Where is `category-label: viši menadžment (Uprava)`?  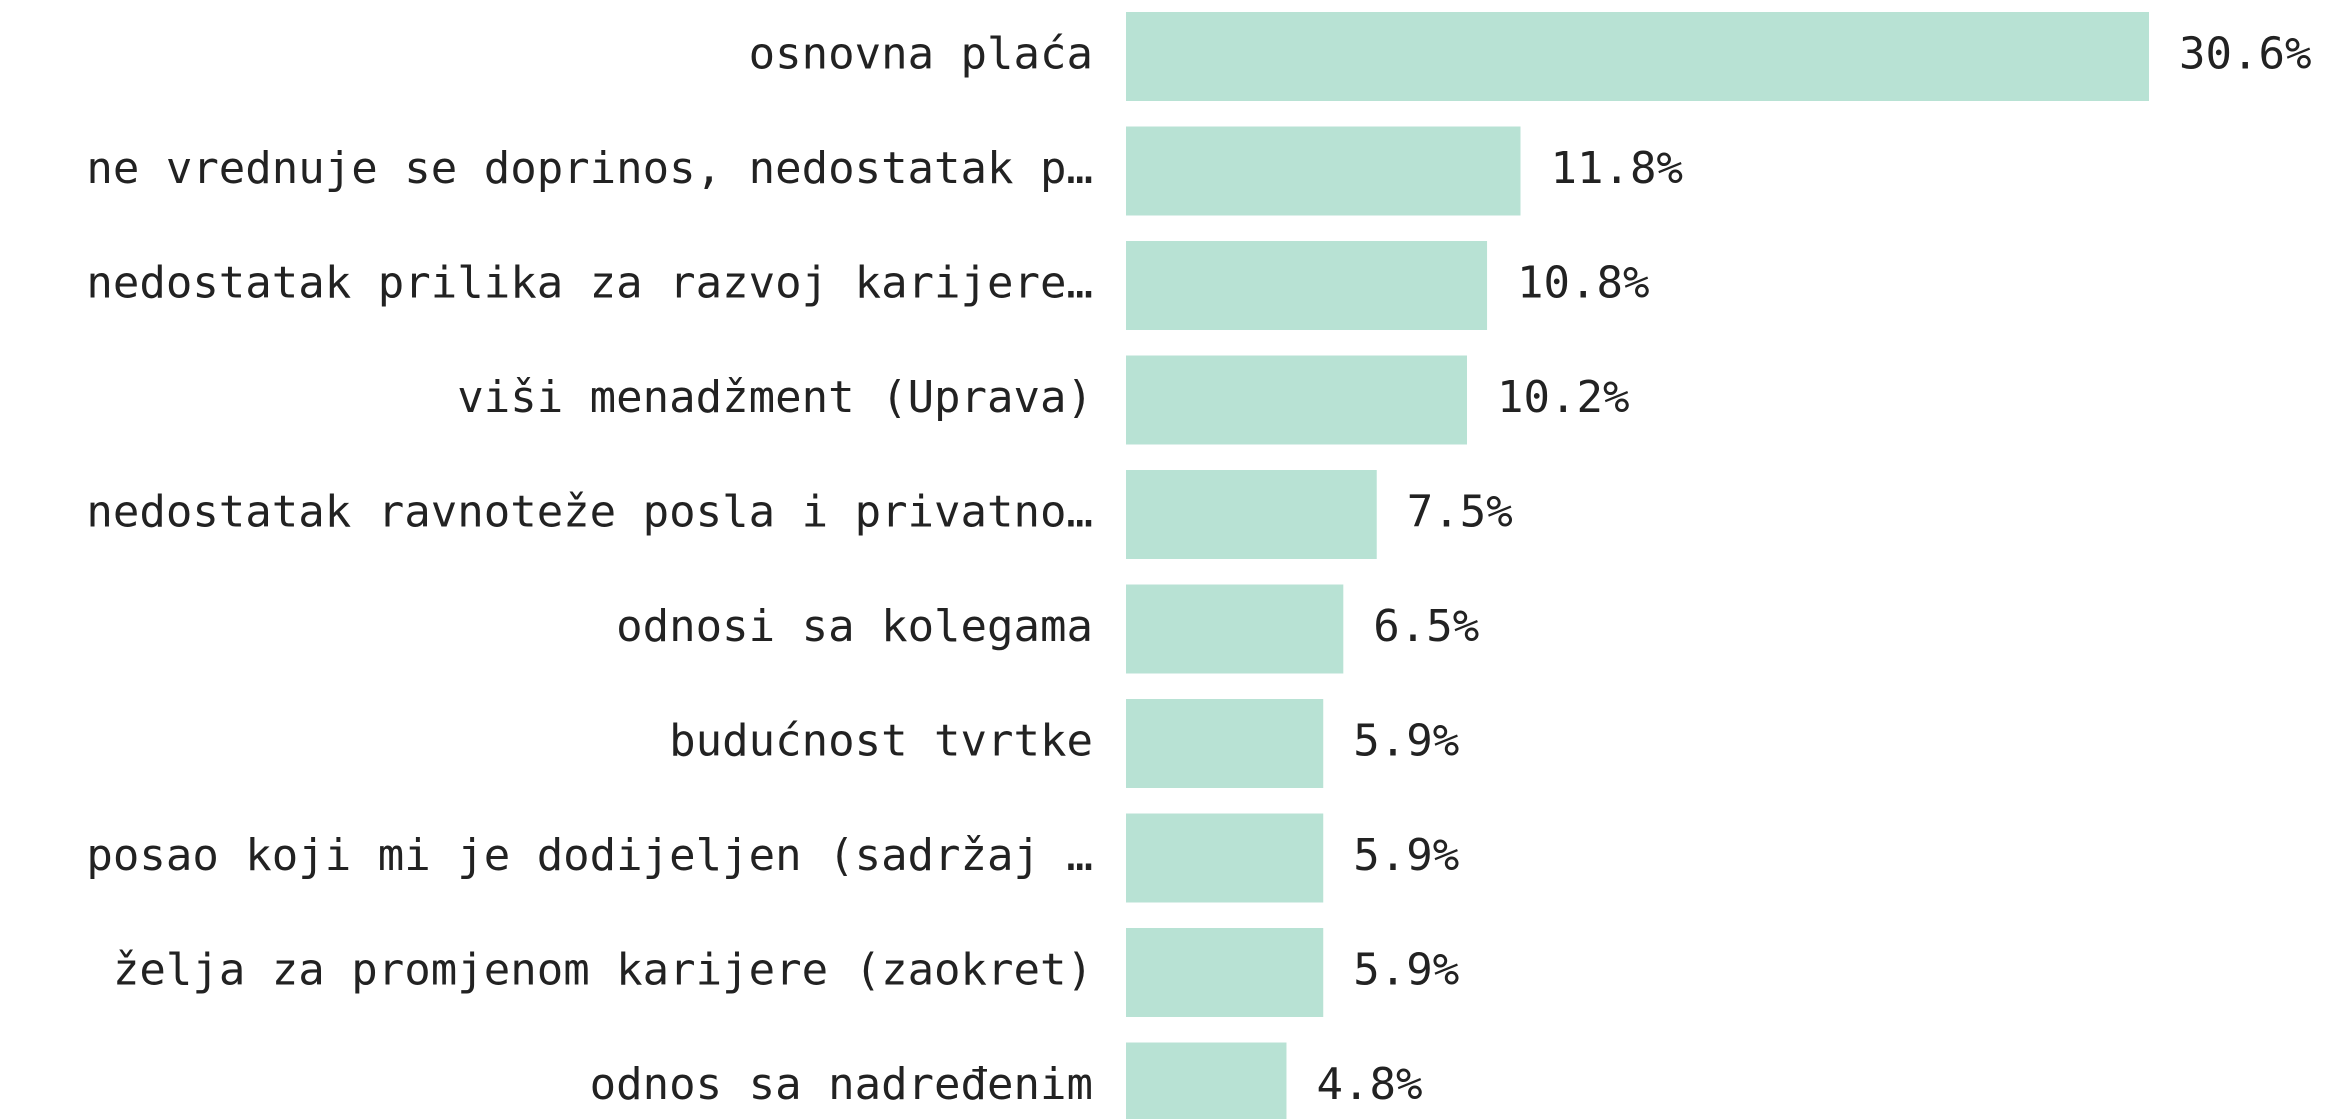 category-label: viši menadžment (Uprava) is located at coordinates (775, 397).